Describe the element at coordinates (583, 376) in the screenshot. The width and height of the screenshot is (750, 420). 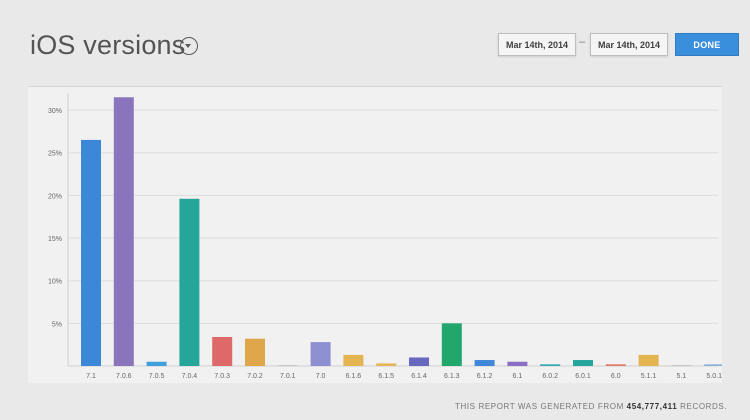
I see `x-tick-label: 6.0.1` at that location.